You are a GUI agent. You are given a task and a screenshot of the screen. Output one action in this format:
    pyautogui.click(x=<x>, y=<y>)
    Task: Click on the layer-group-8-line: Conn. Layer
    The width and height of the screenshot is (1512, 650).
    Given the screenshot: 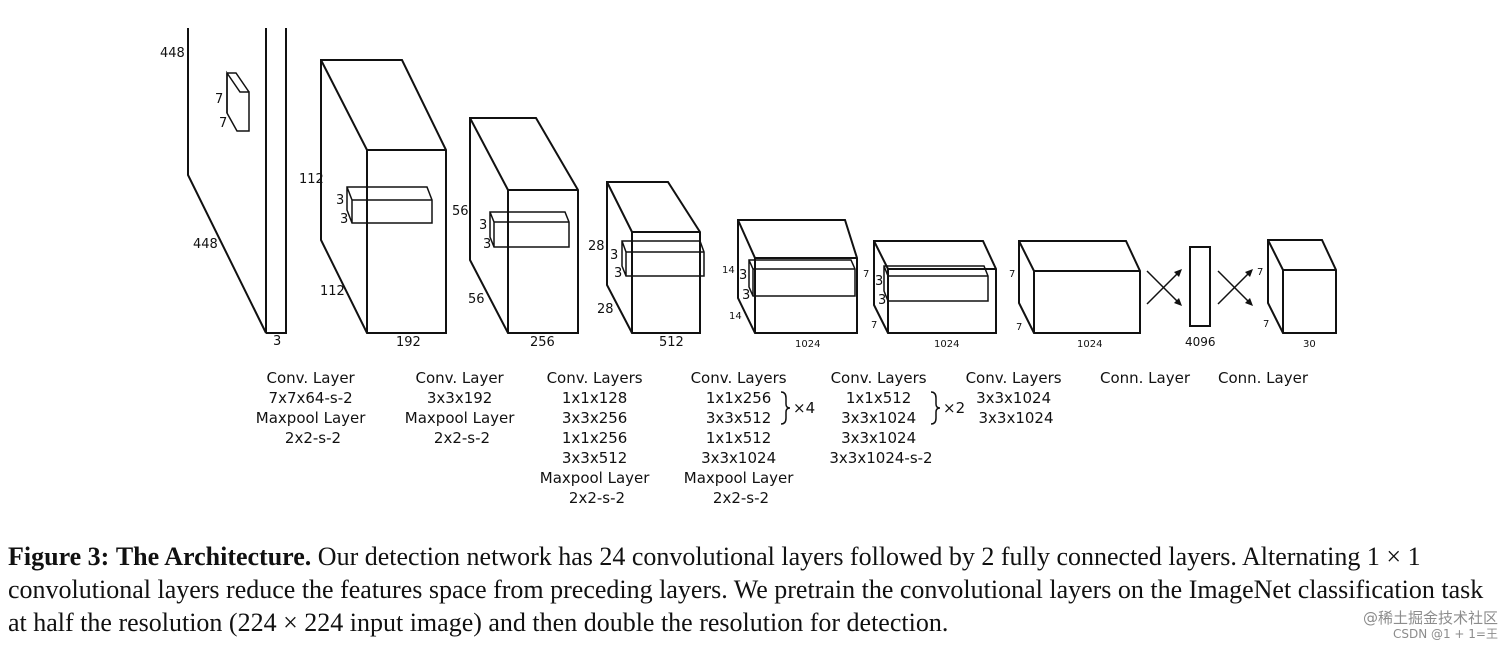 What is the action you would take?
    pyautogui.click(x=1263, y=378)
    